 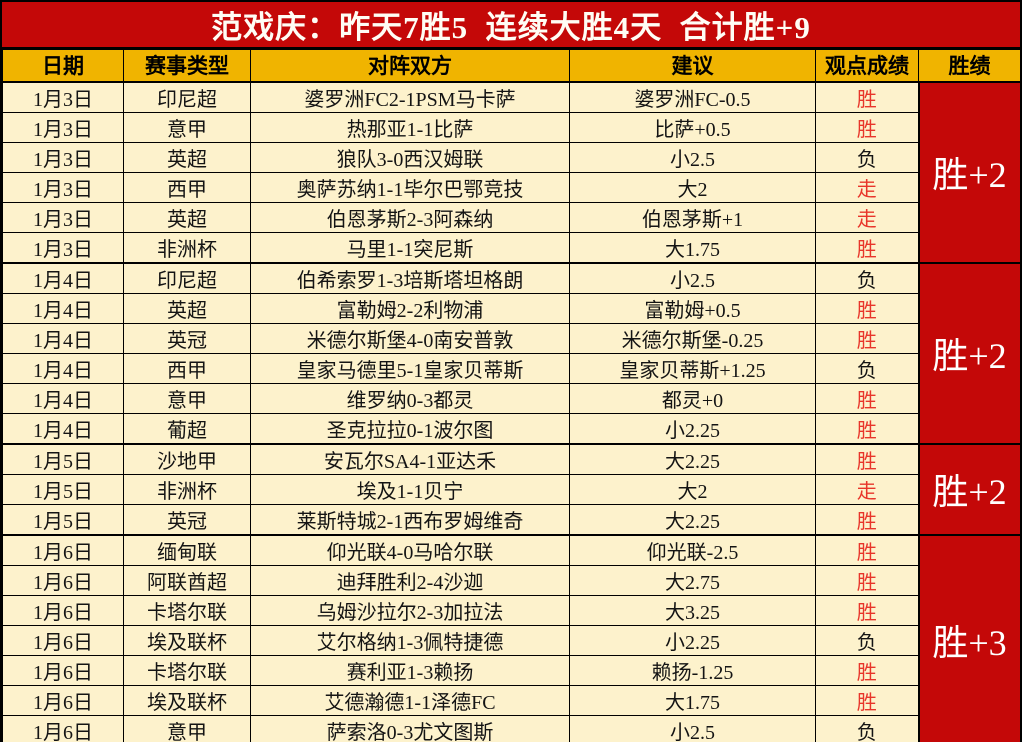 I want to click on table-row: 1月4日 西甲 皇家马德里5-1皇家贝蒂斯 皇家贝蒂斯+1.25 负, so click(x=511, y=368).